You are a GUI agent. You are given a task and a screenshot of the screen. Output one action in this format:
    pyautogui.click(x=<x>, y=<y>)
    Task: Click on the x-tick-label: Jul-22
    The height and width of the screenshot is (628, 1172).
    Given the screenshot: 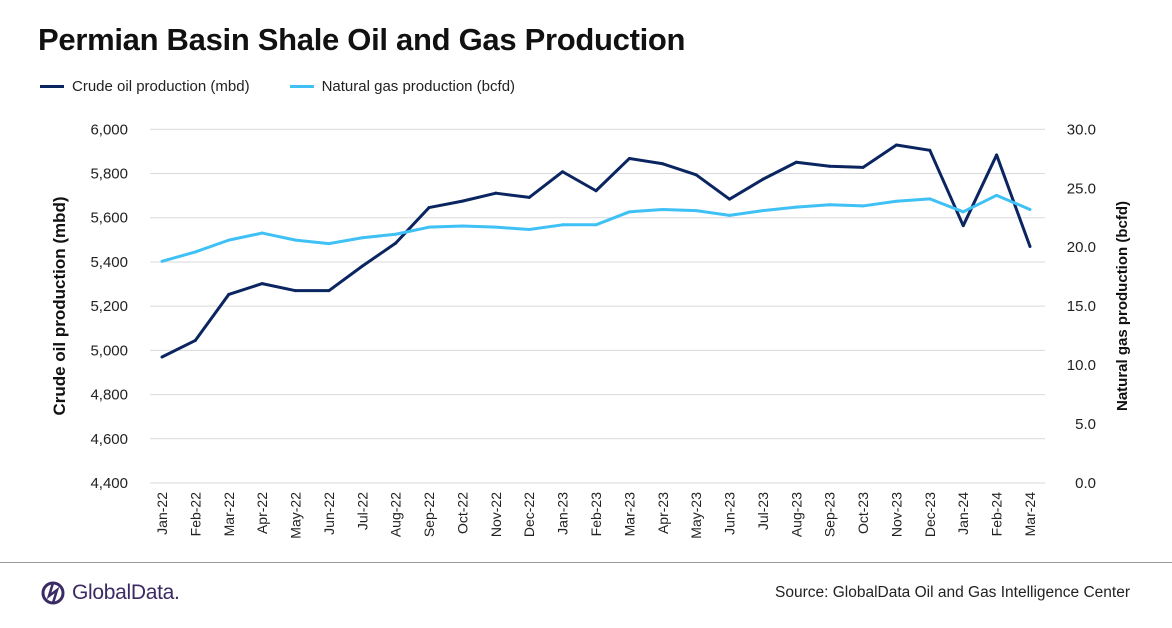 What is the action you would take?
    pyautogui.click(x=362, y=511)
    